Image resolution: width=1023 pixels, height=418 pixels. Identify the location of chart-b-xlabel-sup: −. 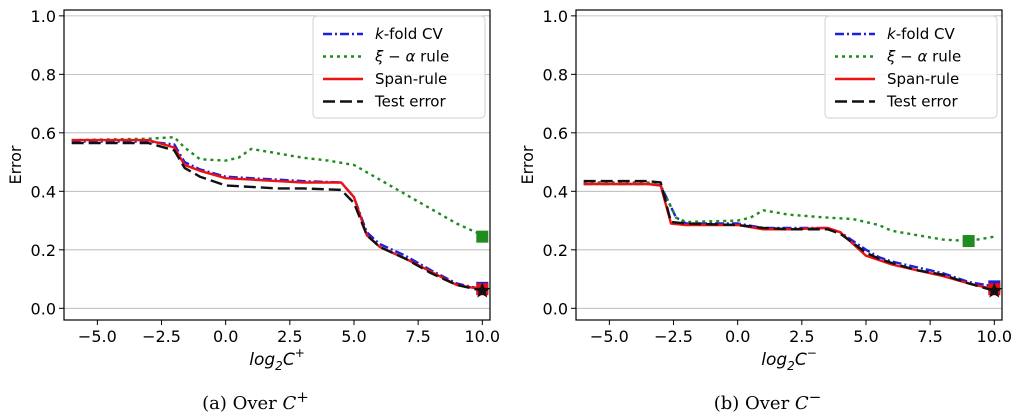
(812, 353).